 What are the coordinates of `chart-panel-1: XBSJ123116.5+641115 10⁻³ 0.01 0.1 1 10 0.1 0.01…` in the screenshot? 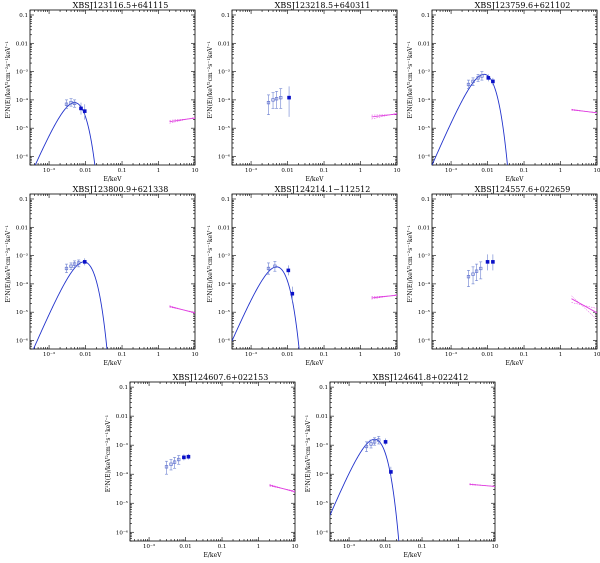 It's located at (102, 92).